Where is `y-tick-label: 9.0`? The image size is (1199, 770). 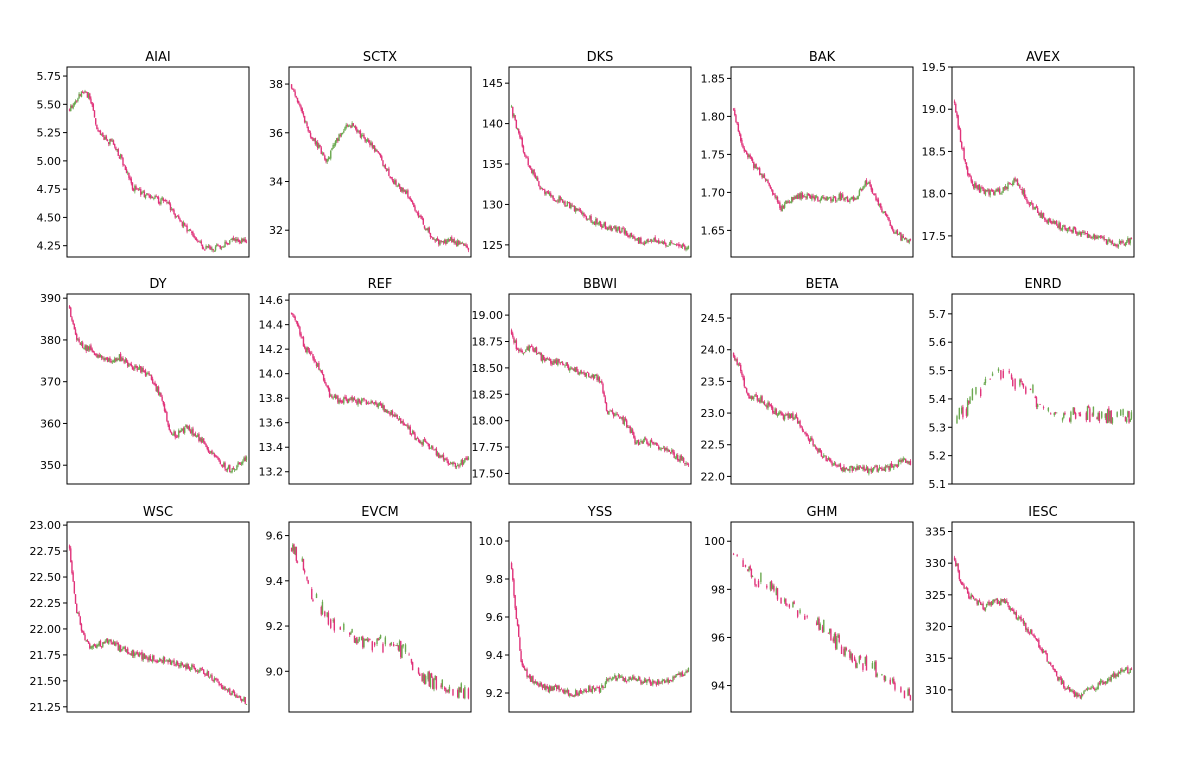 y-tick-label: 9.0 is located at coordinates (275, 671).